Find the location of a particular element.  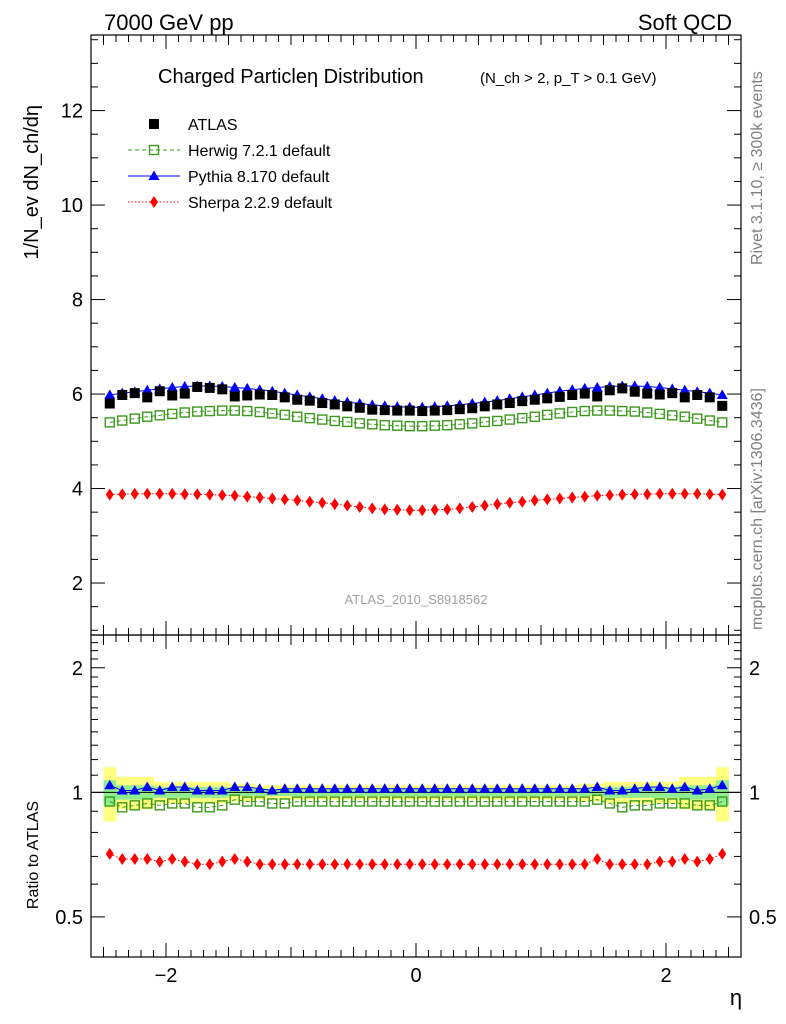

main-y-tick-label: 8 is located at coordinates (77, 301).